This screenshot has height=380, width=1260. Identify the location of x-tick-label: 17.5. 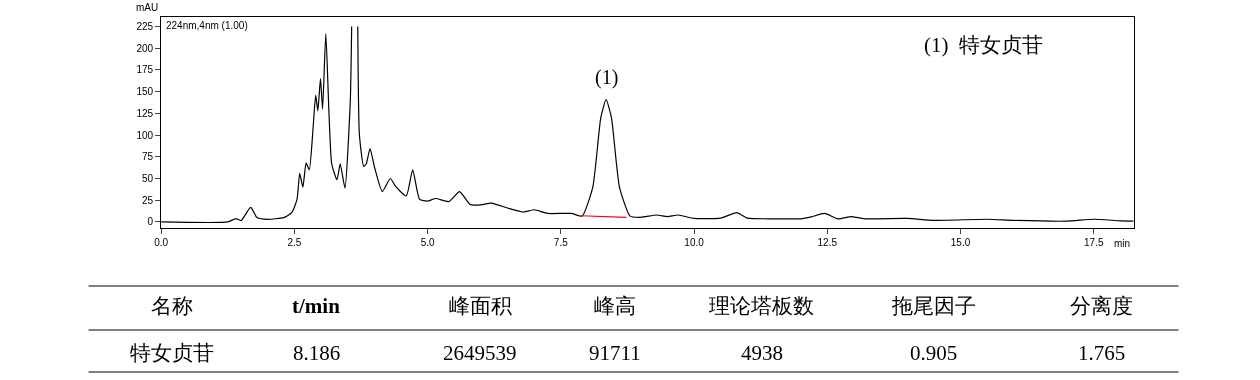
(1094, 242).